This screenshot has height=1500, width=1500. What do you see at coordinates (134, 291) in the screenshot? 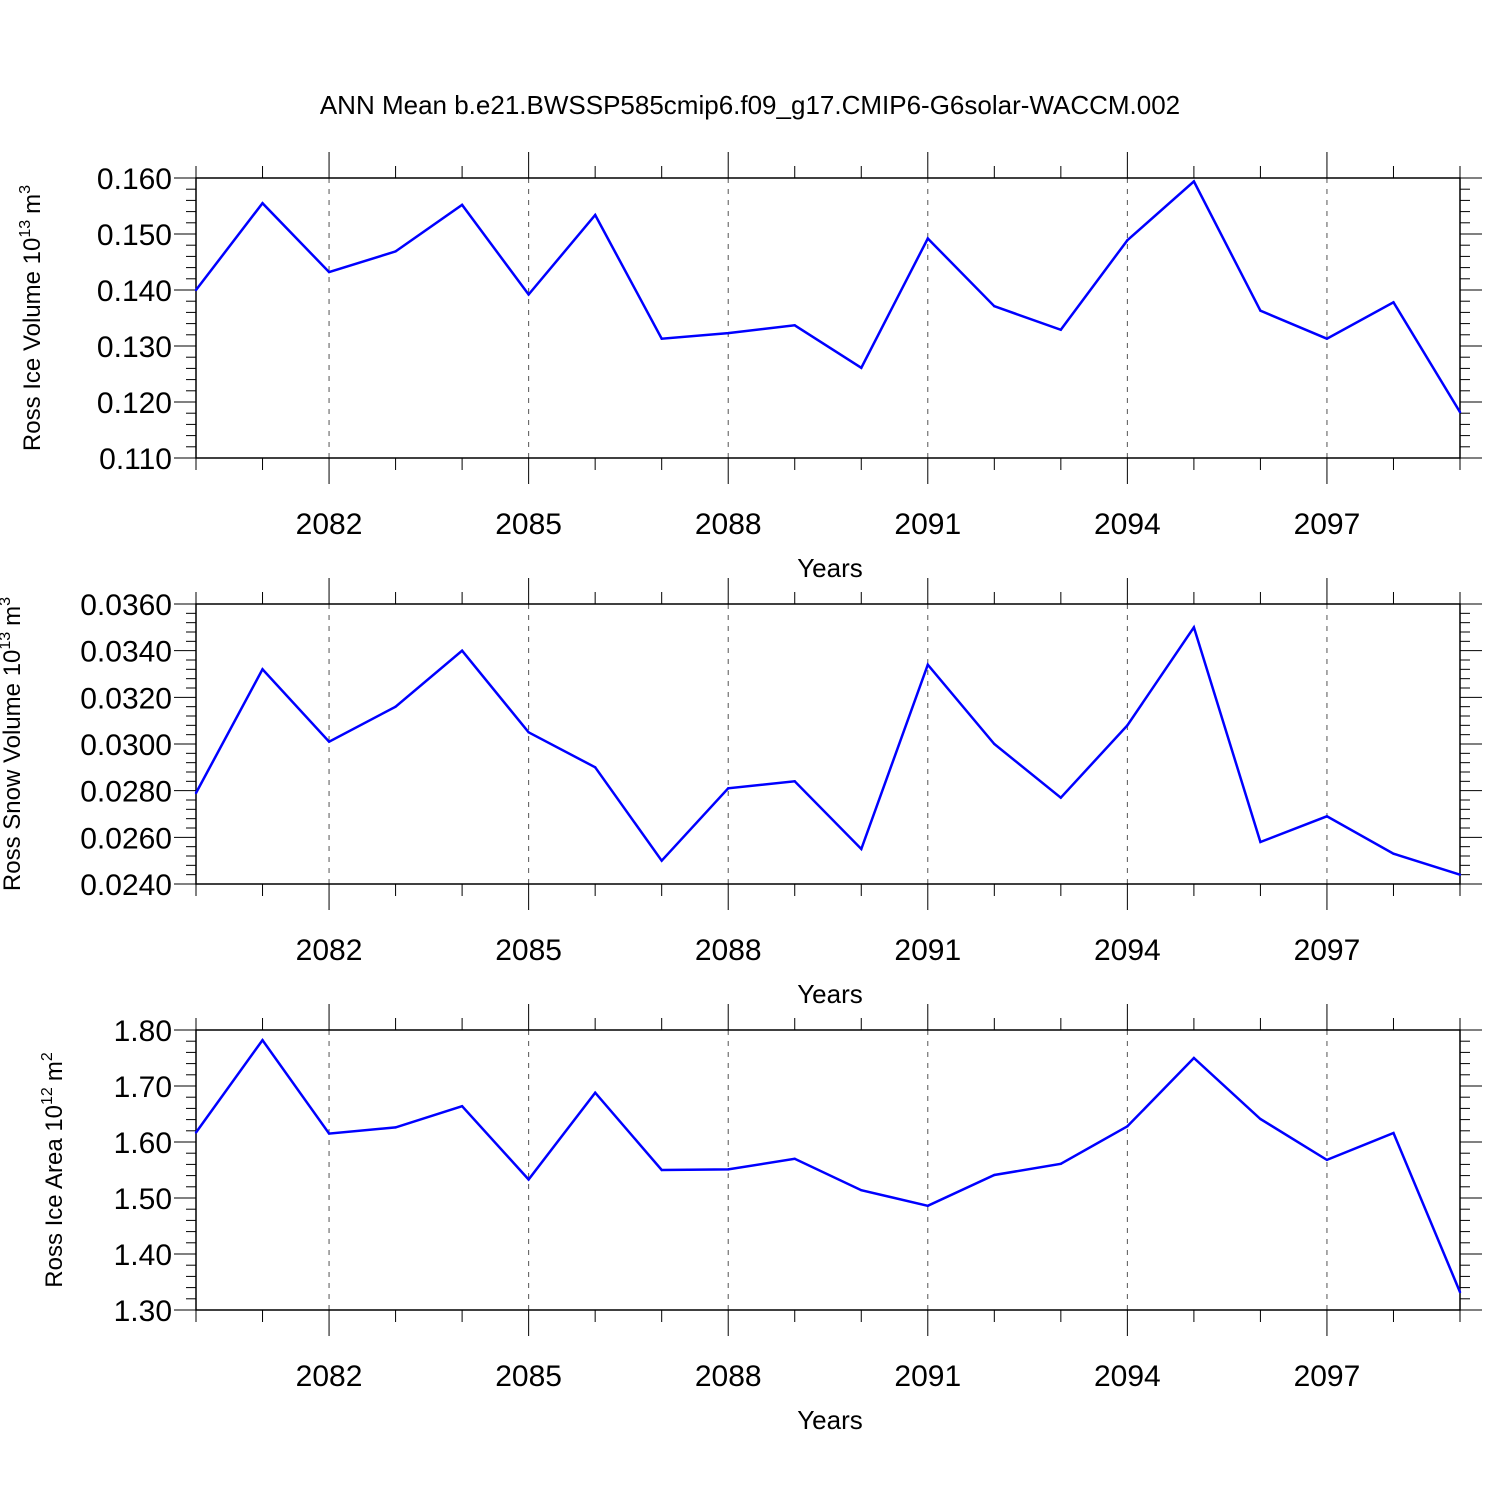
I see `y-tick-label: 0.140` at bounding box center [134, 291].